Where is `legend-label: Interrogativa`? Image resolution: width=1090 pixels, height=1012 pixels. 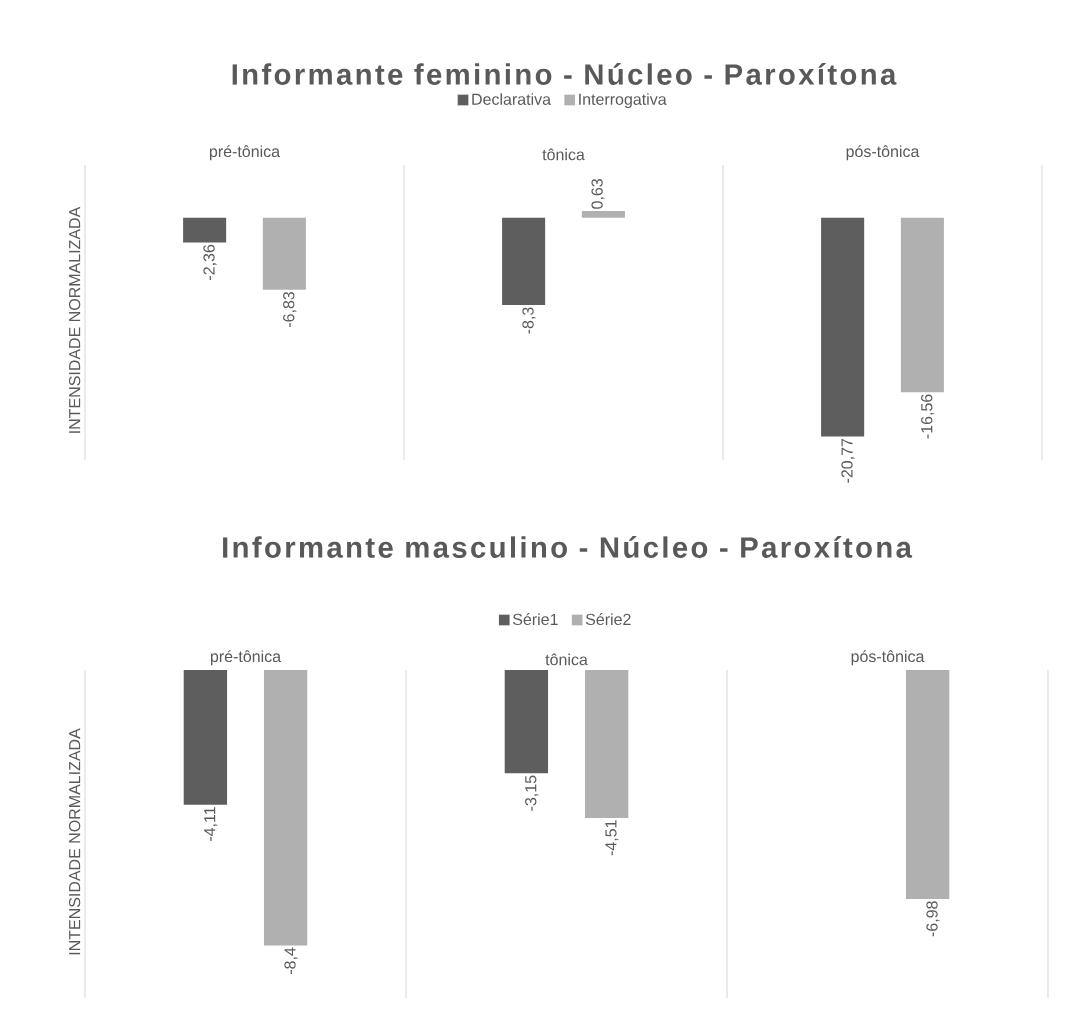
legend-label: Interrogativa is located at coordinates (623, 101).